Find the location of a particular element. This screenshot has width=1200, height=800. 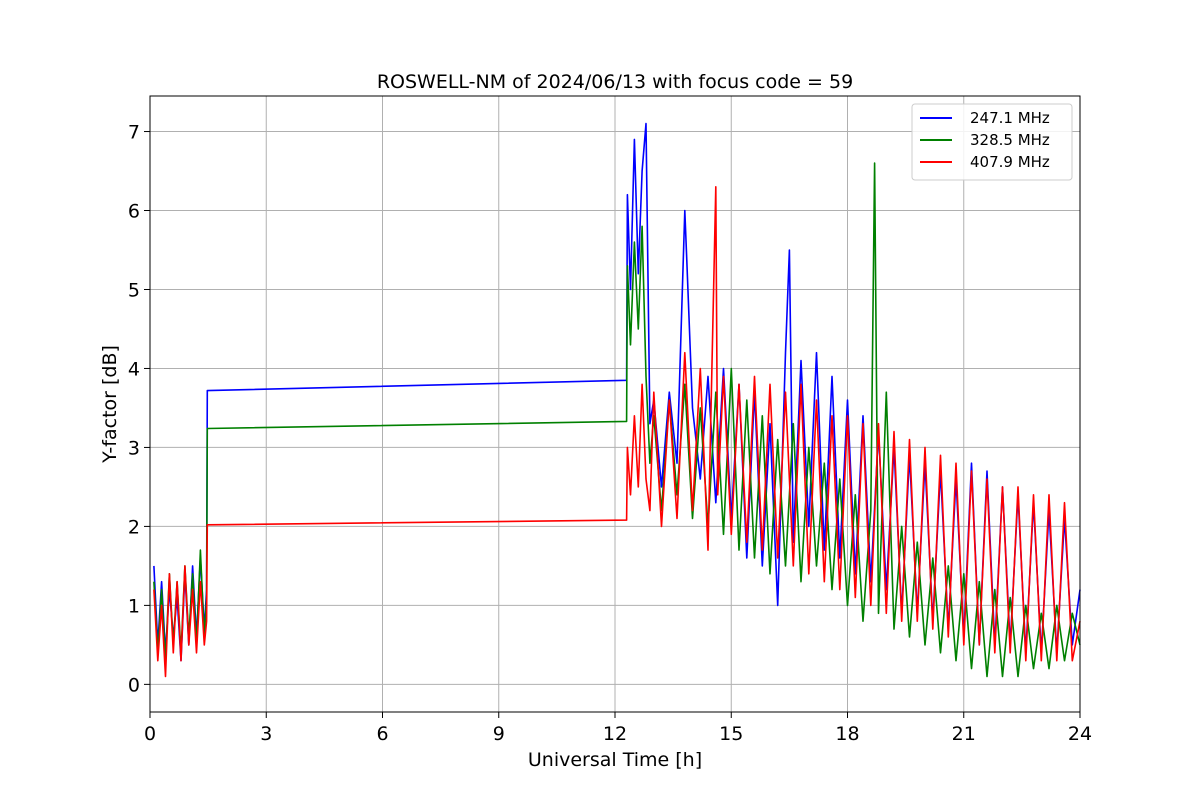

x-tick-label: 21 is located at coordinates (964, 734).